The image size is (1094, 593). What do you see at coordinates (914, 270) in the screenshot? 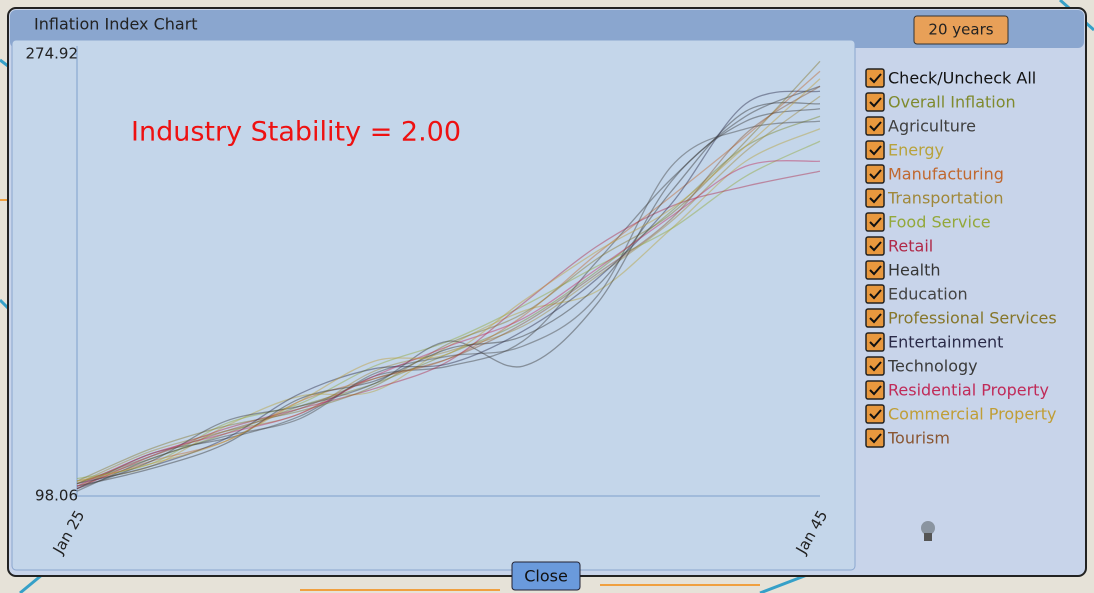
I see `legend-label: Health` at bounding box center [914, 270].